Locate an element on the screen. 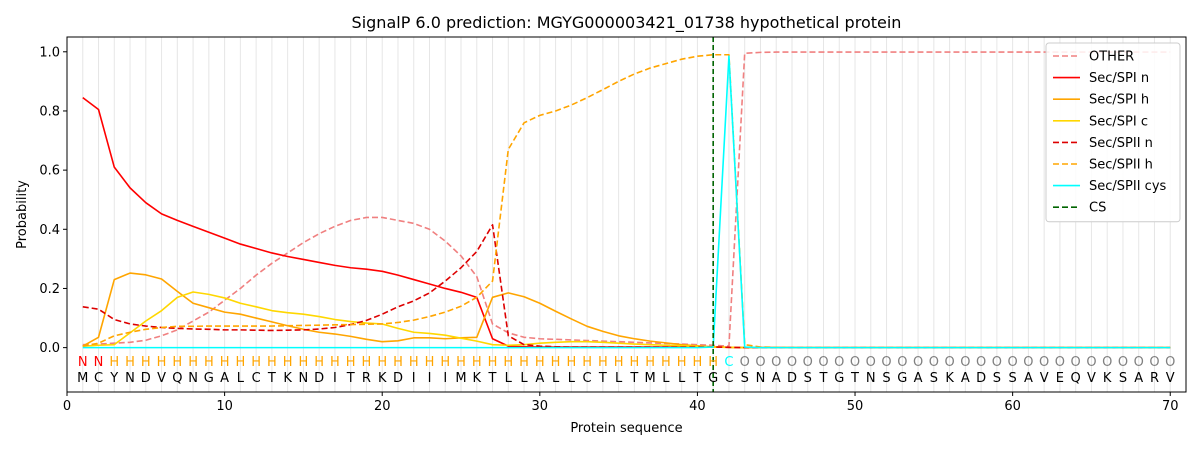 The height and width of the screenshot is (450, 1200). sequence-letter: G is located at coordinates (902, 378).